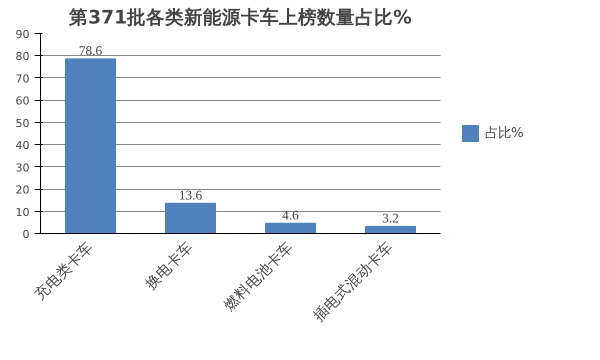 This screenshot has height=360, width=600. I want to click on data-label: 3.2, so click(390, 218).